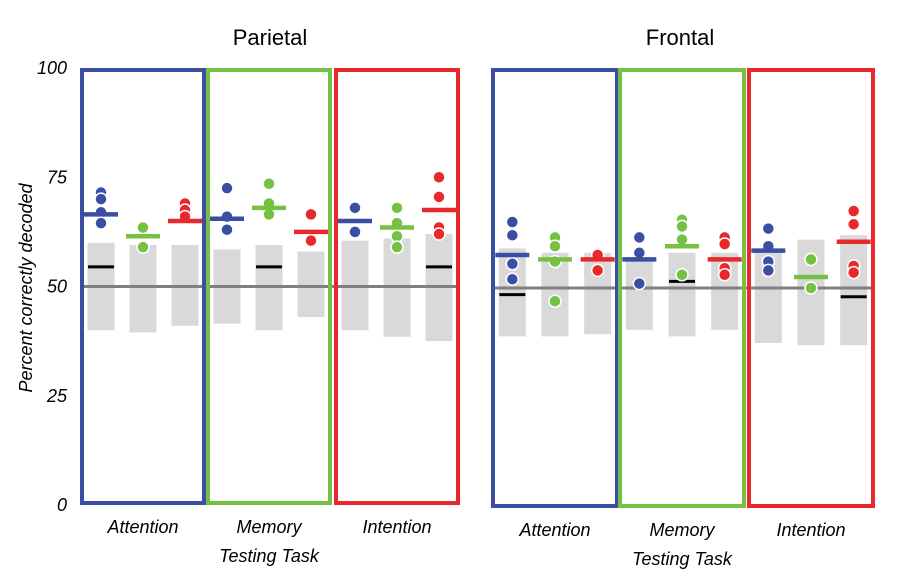 The height and width of the screenshot is (576, 900). What do you see at coordinates (680, 37) in the screenshot?
I see `panel-title: Frontal` at bounding box center [680, 37].